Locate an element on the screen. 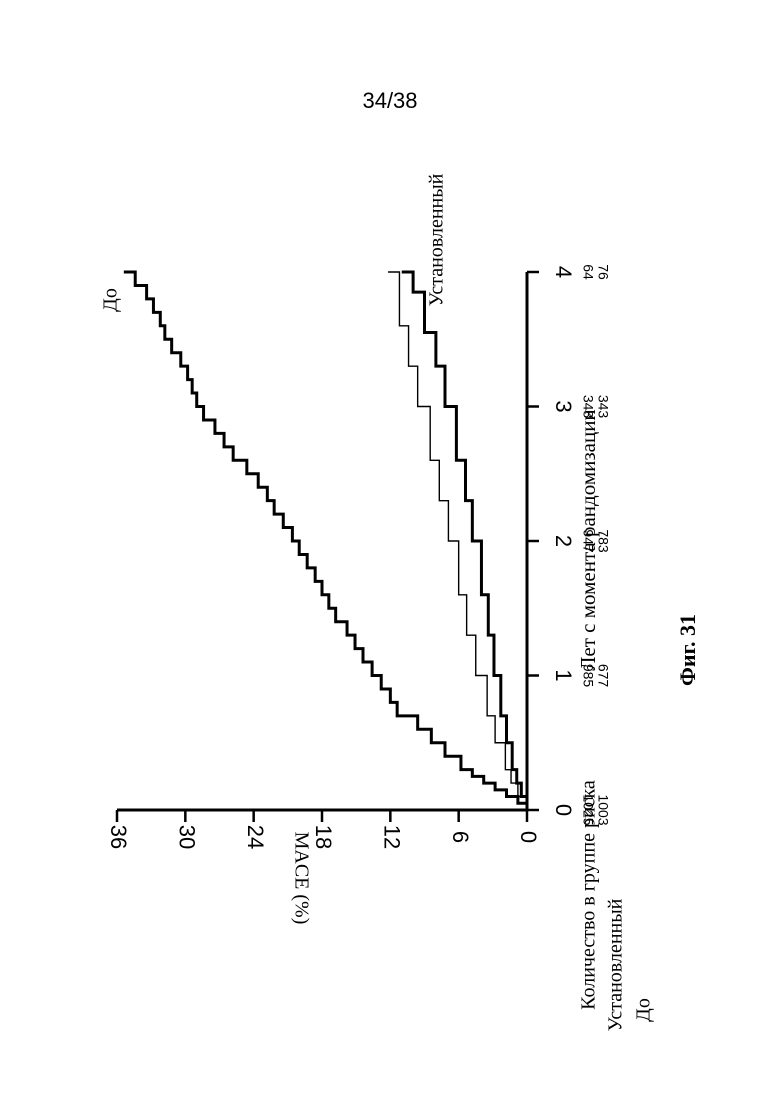 The width and height of the screenshot is (780, 1103). risk-value: 677 is located at coordinates (603, 676).